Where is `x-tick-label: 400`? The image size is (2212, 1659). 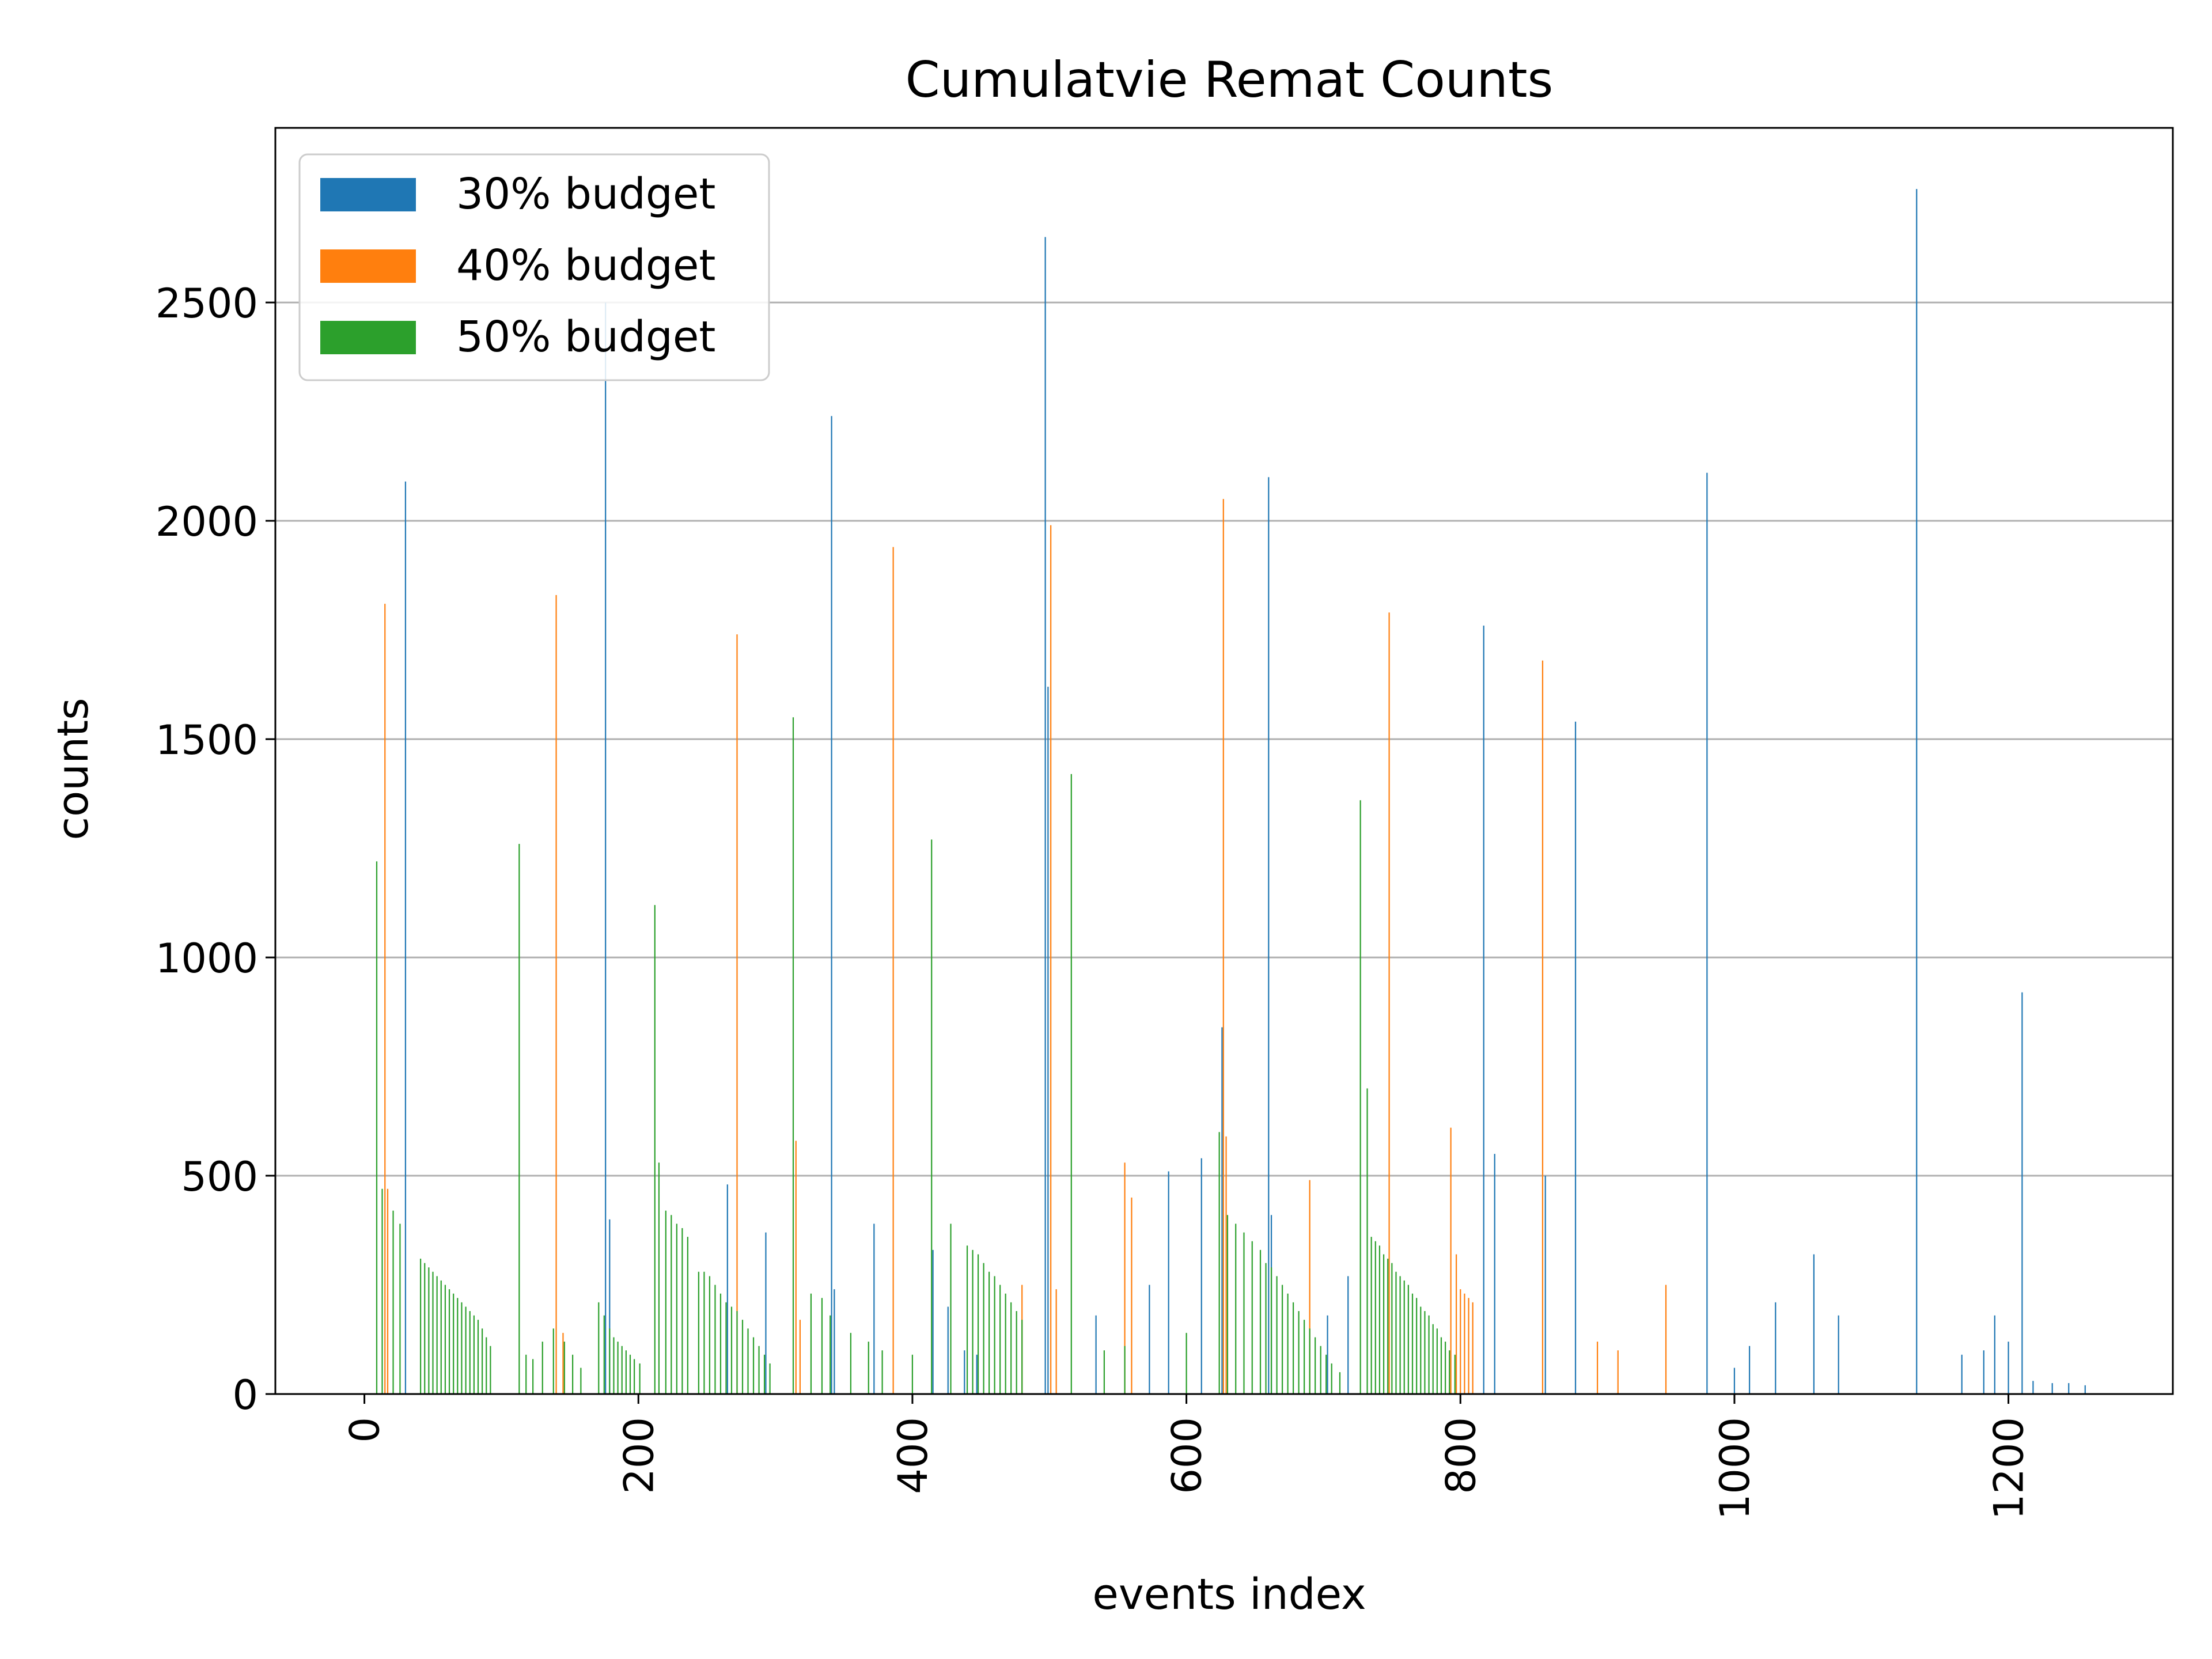
x-tick-label: 400 is located at coordinates (913, 1455).